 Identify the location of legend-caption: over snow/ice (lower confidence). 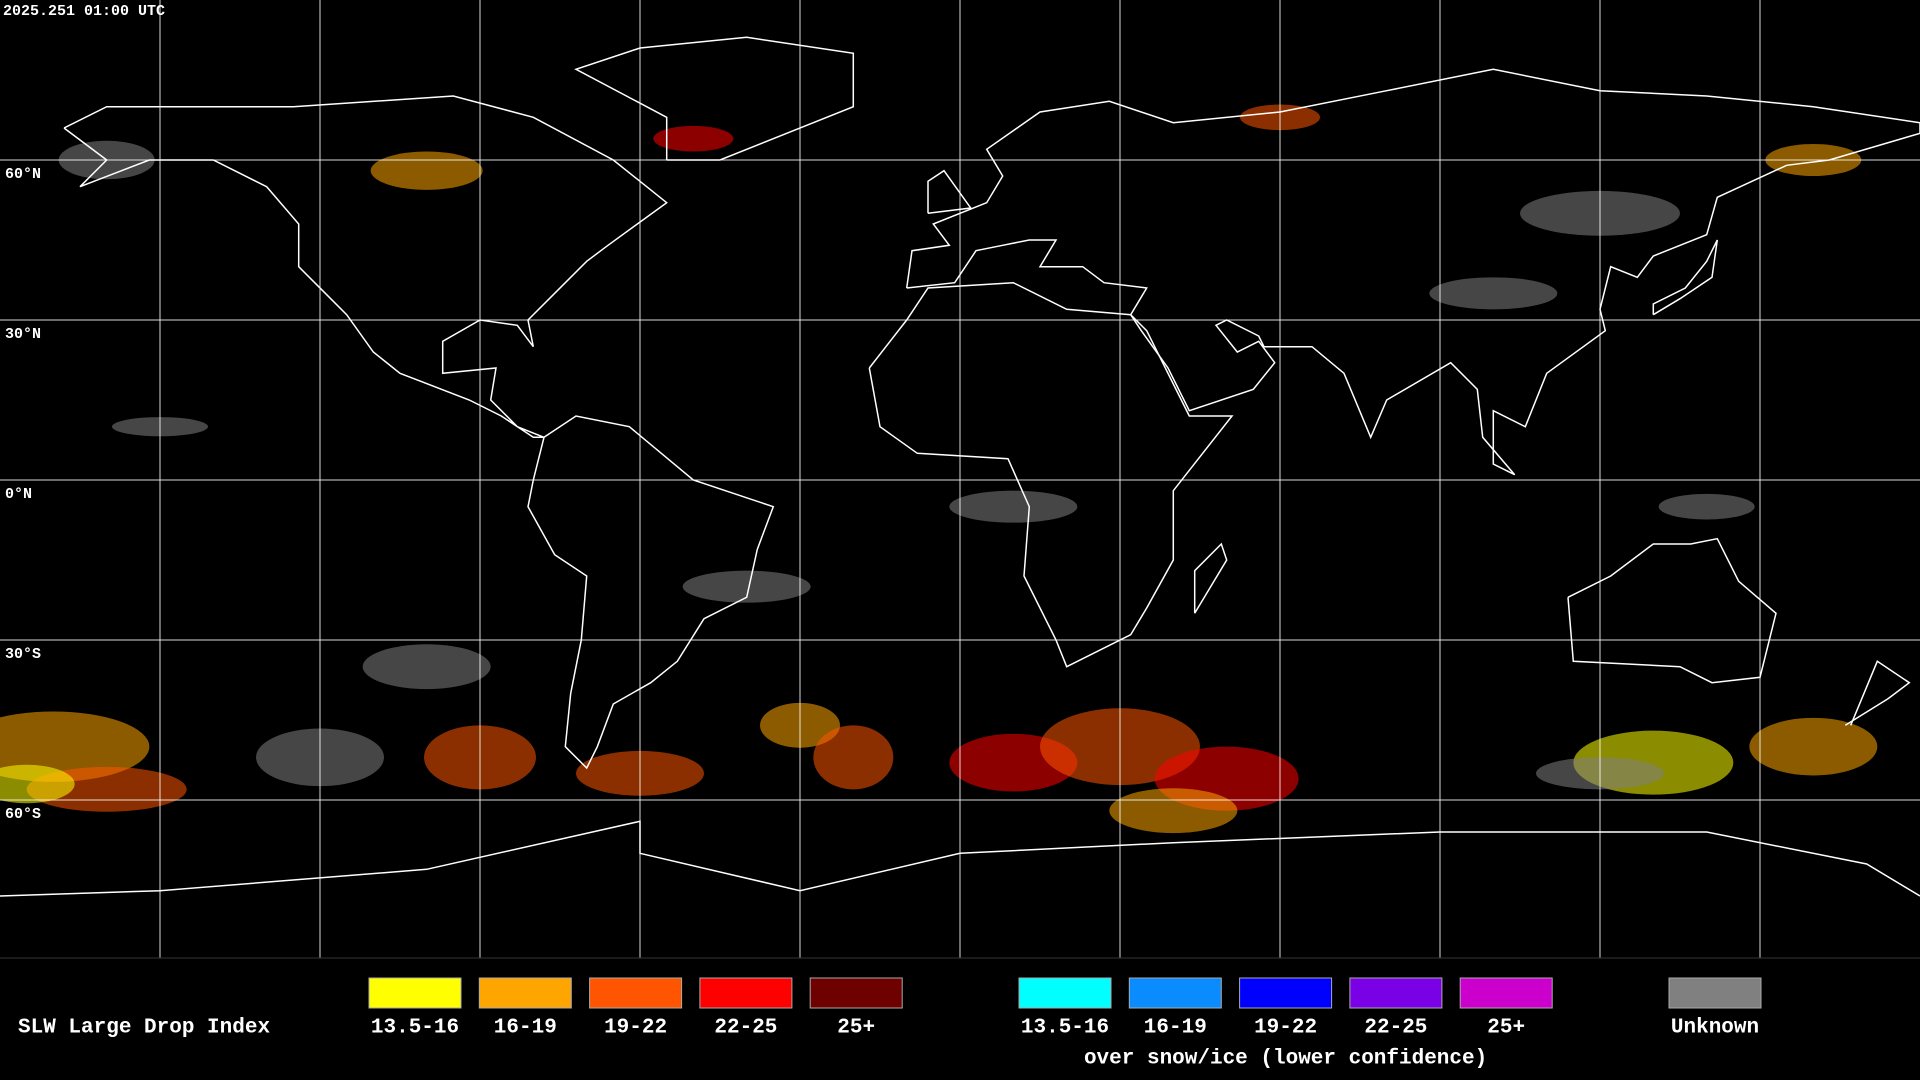
(1285, 1059).